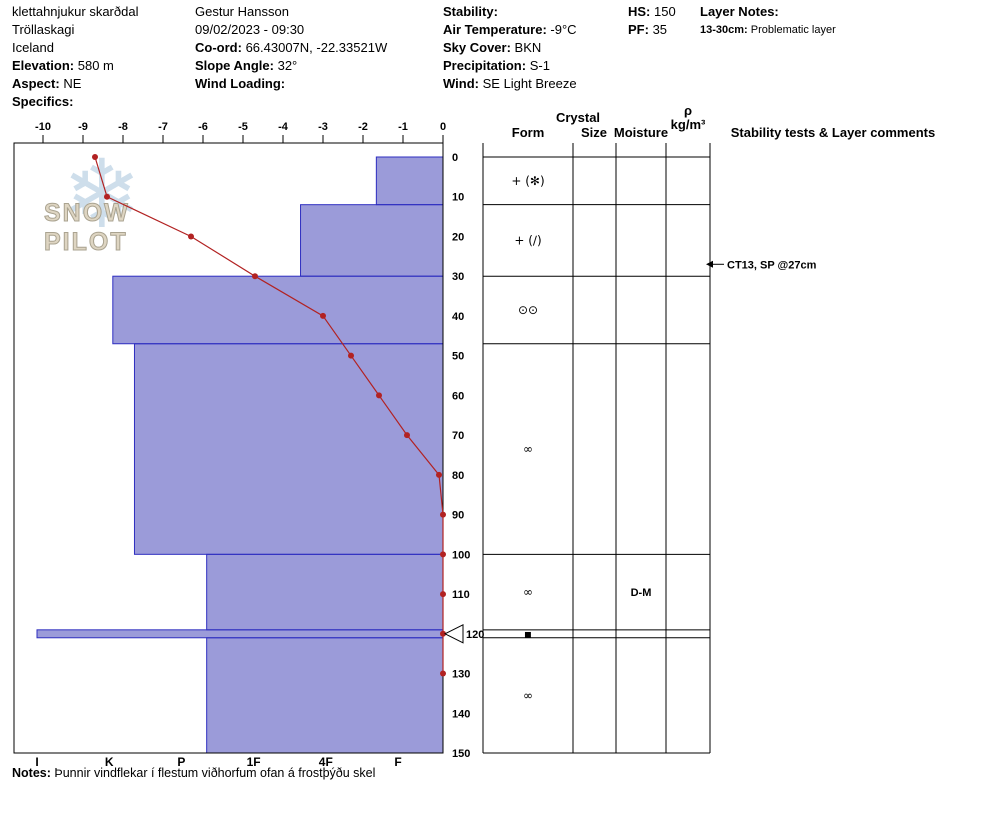 The height and width of the screenshot is (840, 994). Describe the element at coordinates (638, 29) in the screenshot. I see `pf-label: PF:` at that location.